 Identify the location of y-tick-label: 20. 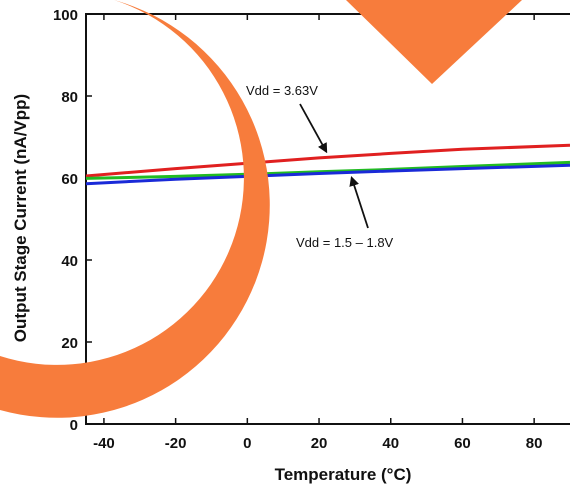
(69, 343).